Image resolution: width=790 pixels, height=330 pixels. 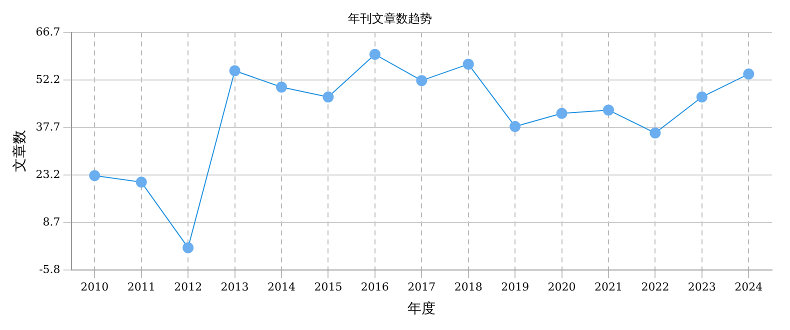 I want to click on x-tick-label: 2023, so click(x=702, y=287).